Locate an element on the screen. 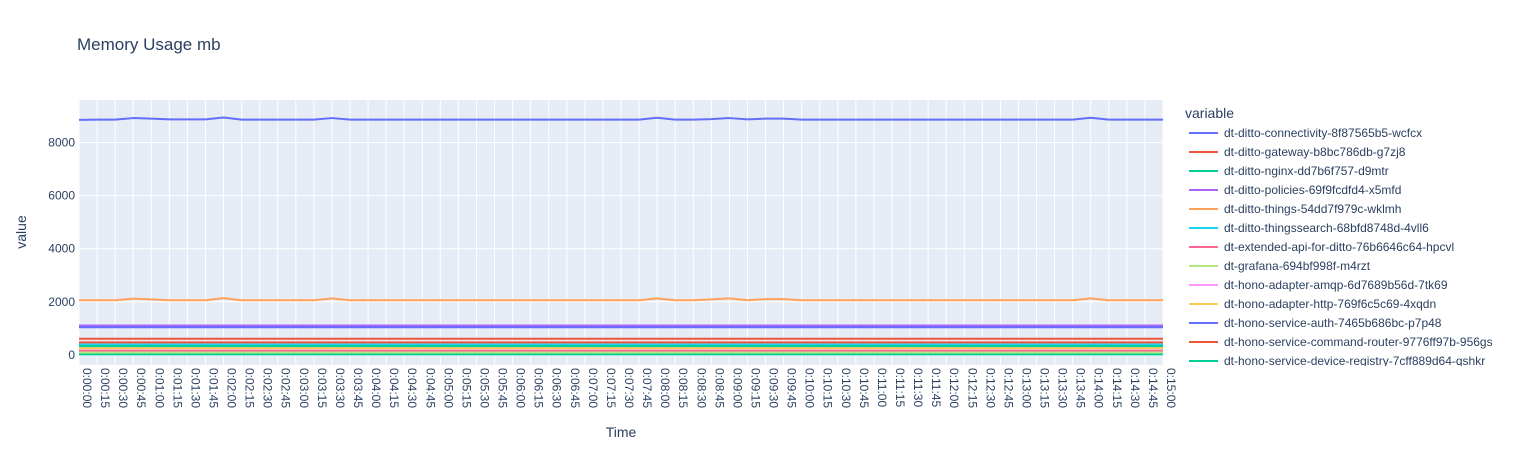 The image size is (1526, 450). x-tick-label: 0:13:15 is located at coordinates (1045, 388).